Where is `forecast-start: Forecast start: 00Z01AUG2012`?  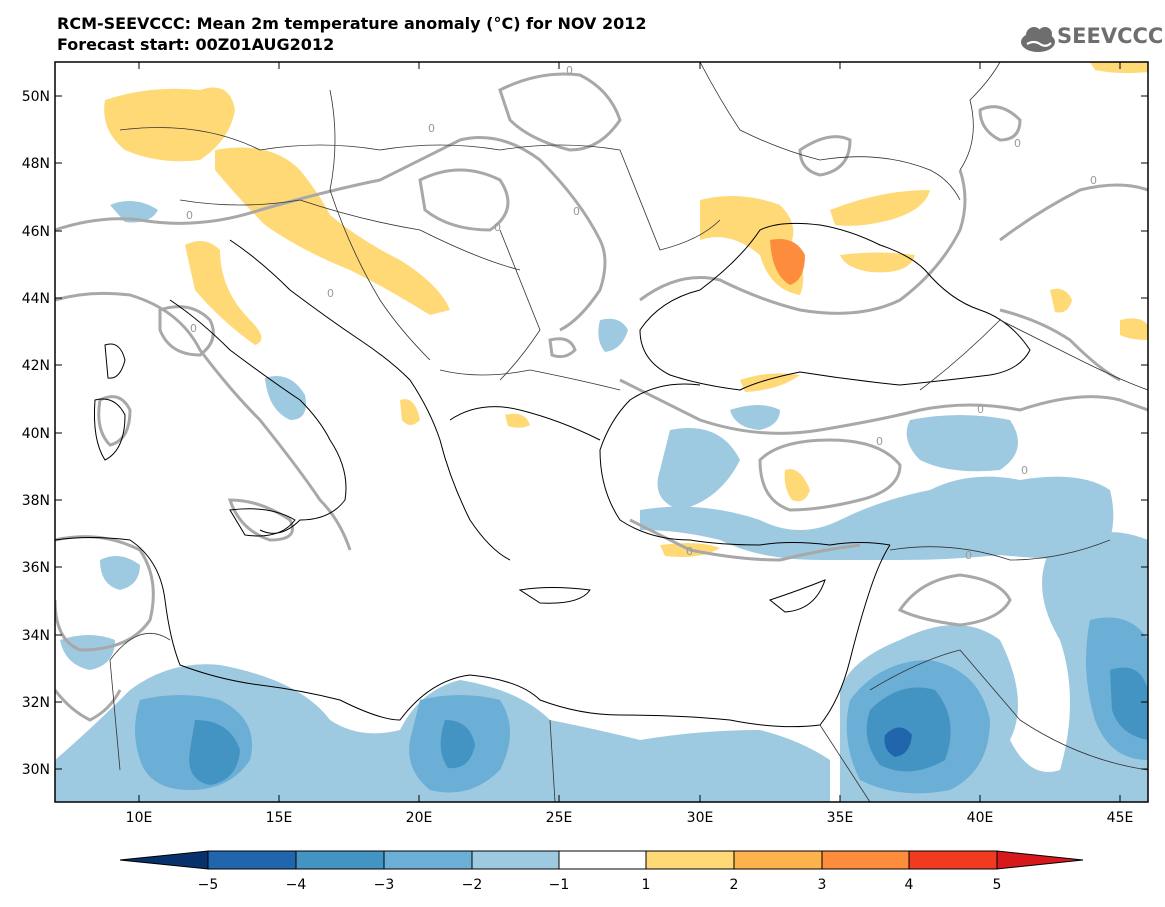 forecast-start: Forecast start: 00Z01AUG2012 is located at coordinates (196, 44).